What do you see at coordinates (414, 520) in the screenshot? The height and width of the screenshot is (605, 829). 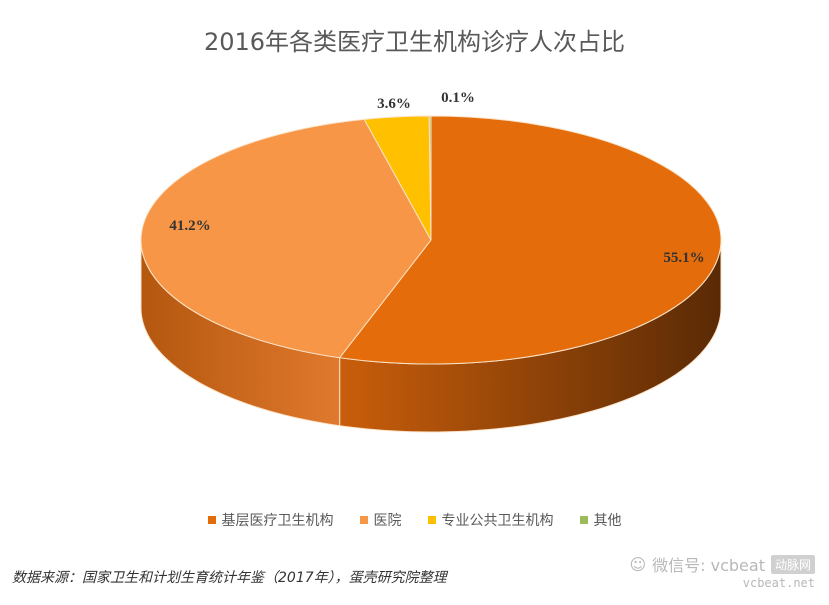 I see `legend: 基层医疗卫生机构 医院 专业公共卫生机构 其他` at bounding box center [414, 520].